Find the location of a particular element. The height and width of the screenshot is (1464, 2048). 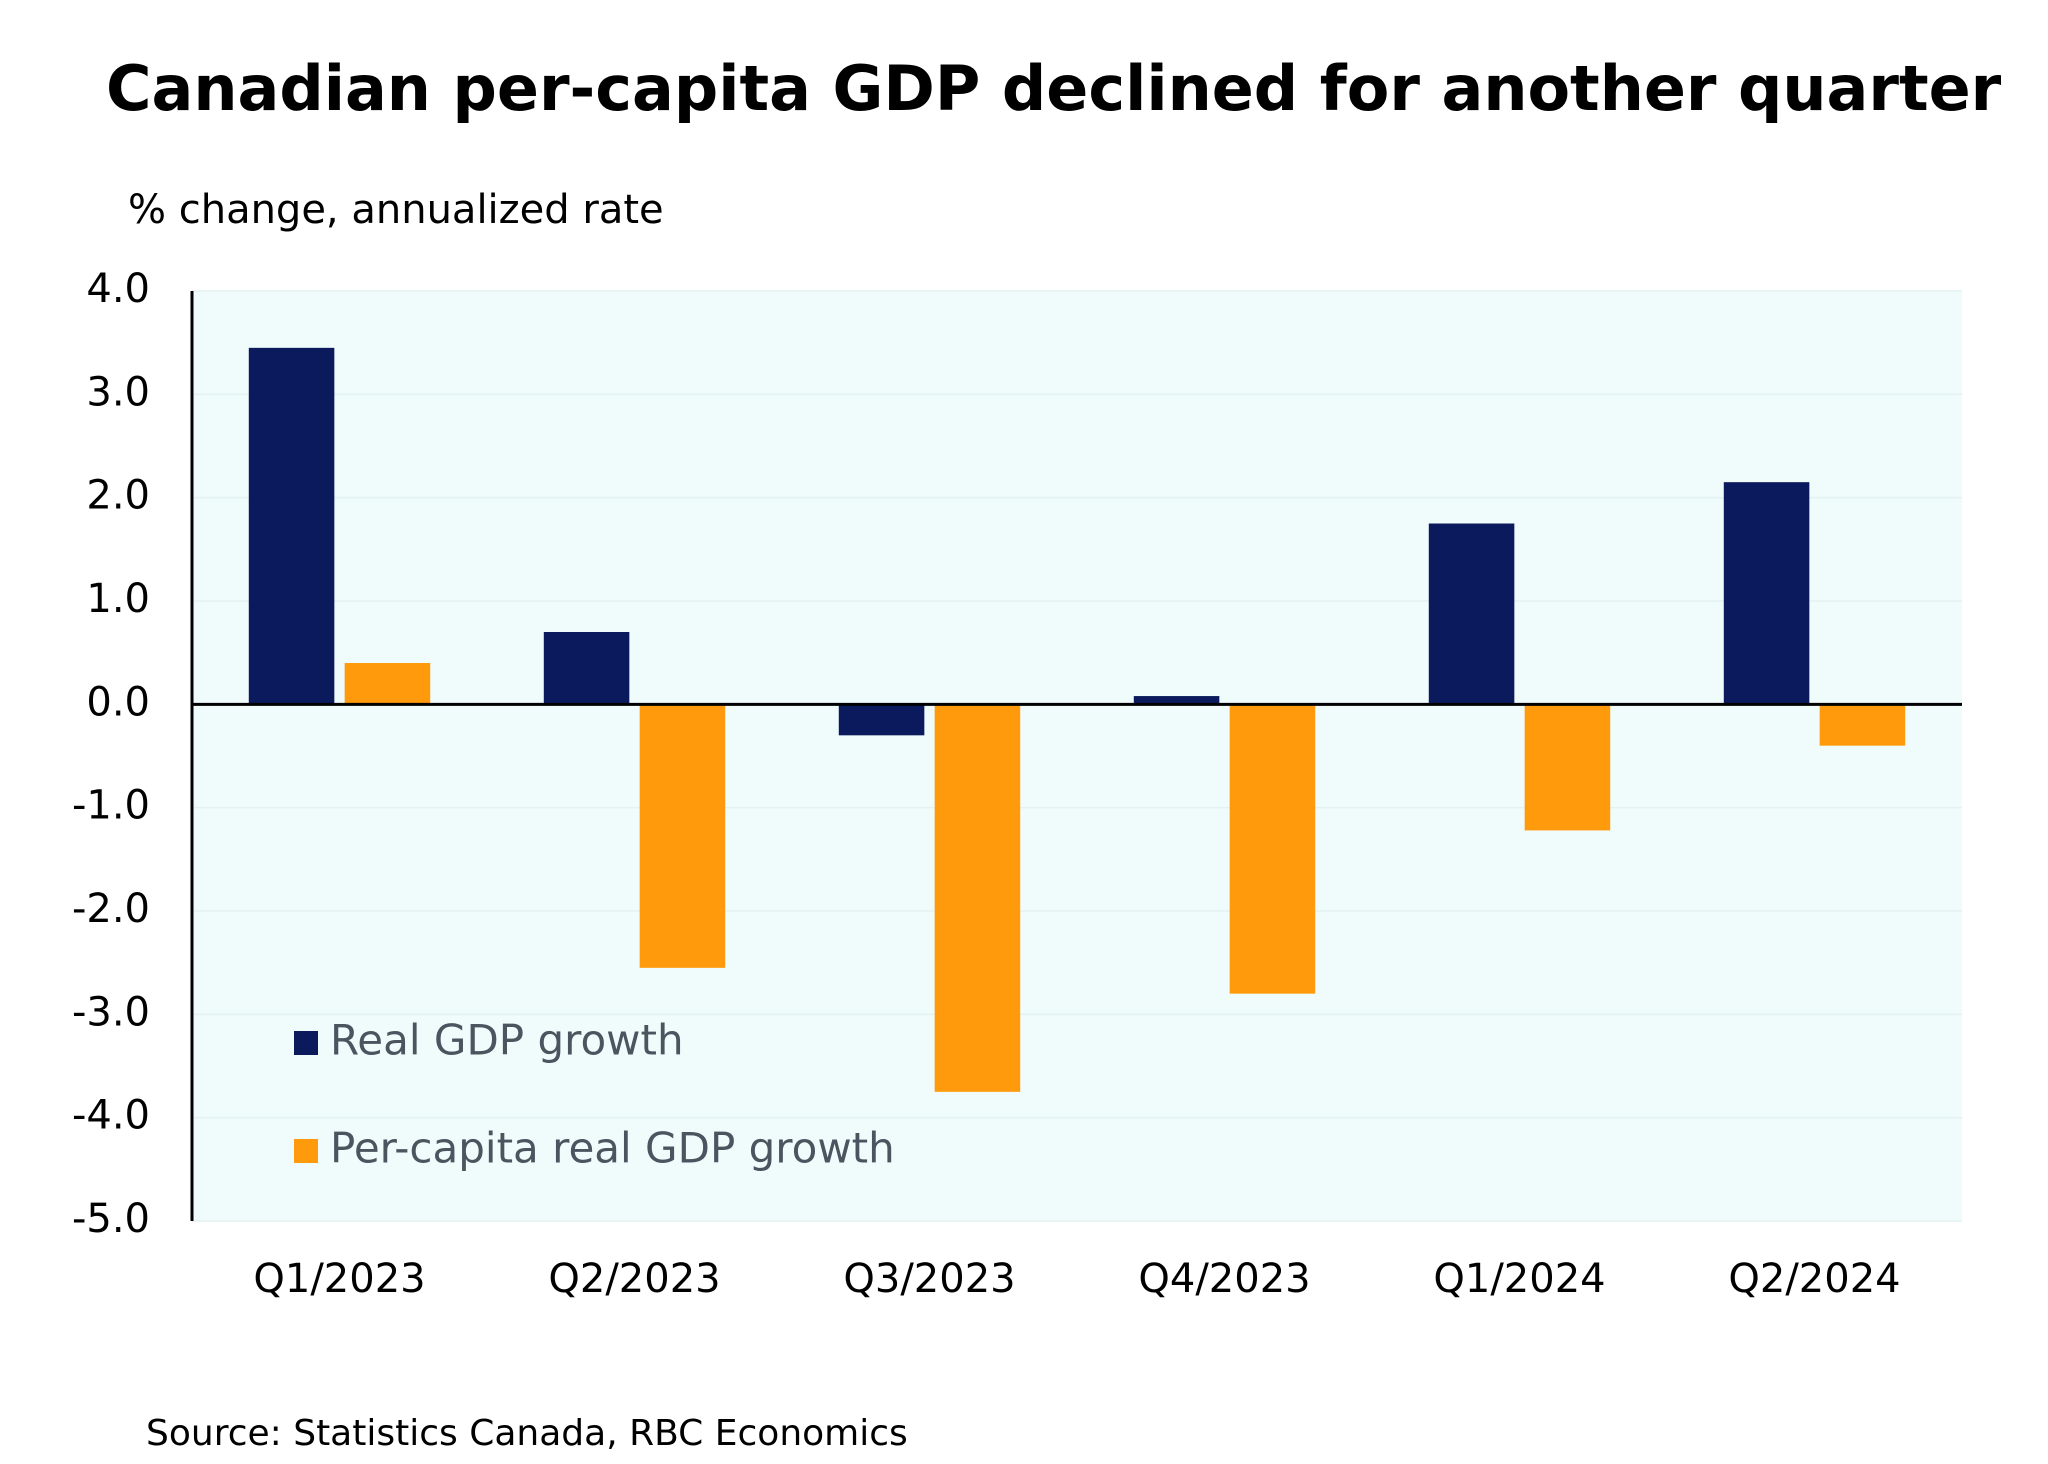

y-tick-label: -4.0 is located at coordinates (111, 1116).